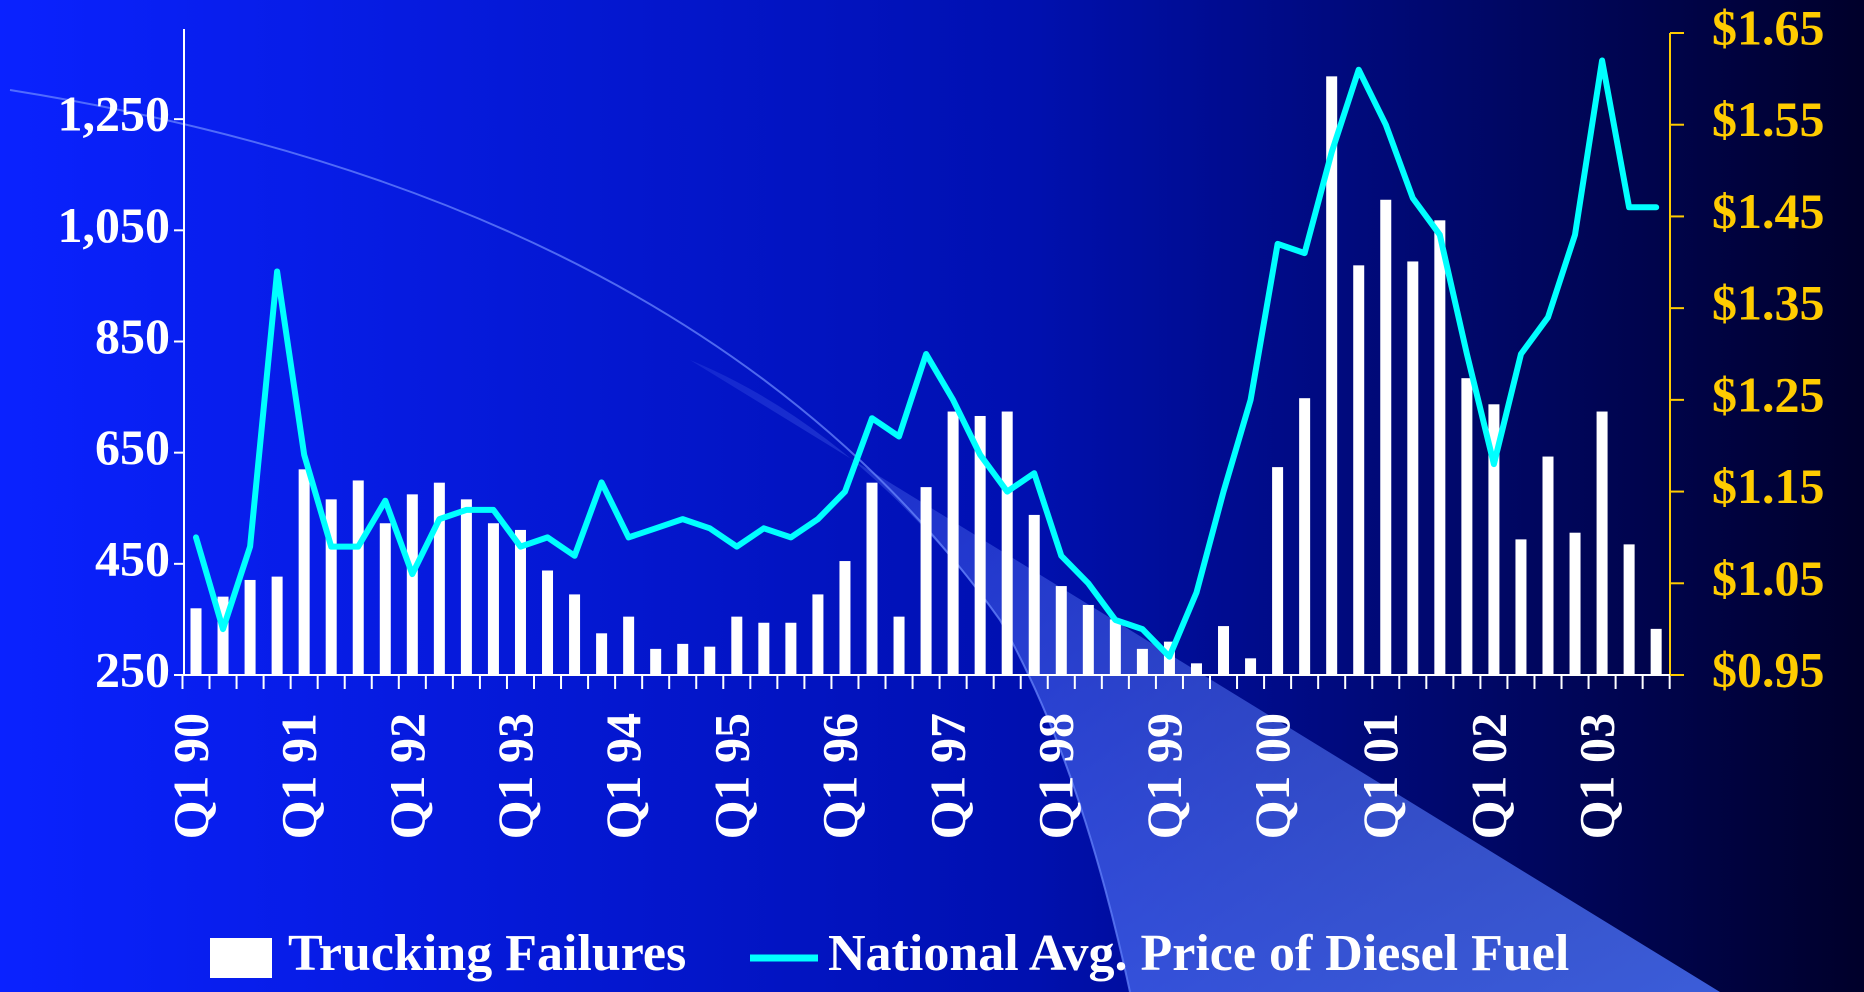  What do you see at coordinates (1380, 776) in the screenshot?
I see `x-tick-label: Q1 01` at bounding box center [1380, 776].